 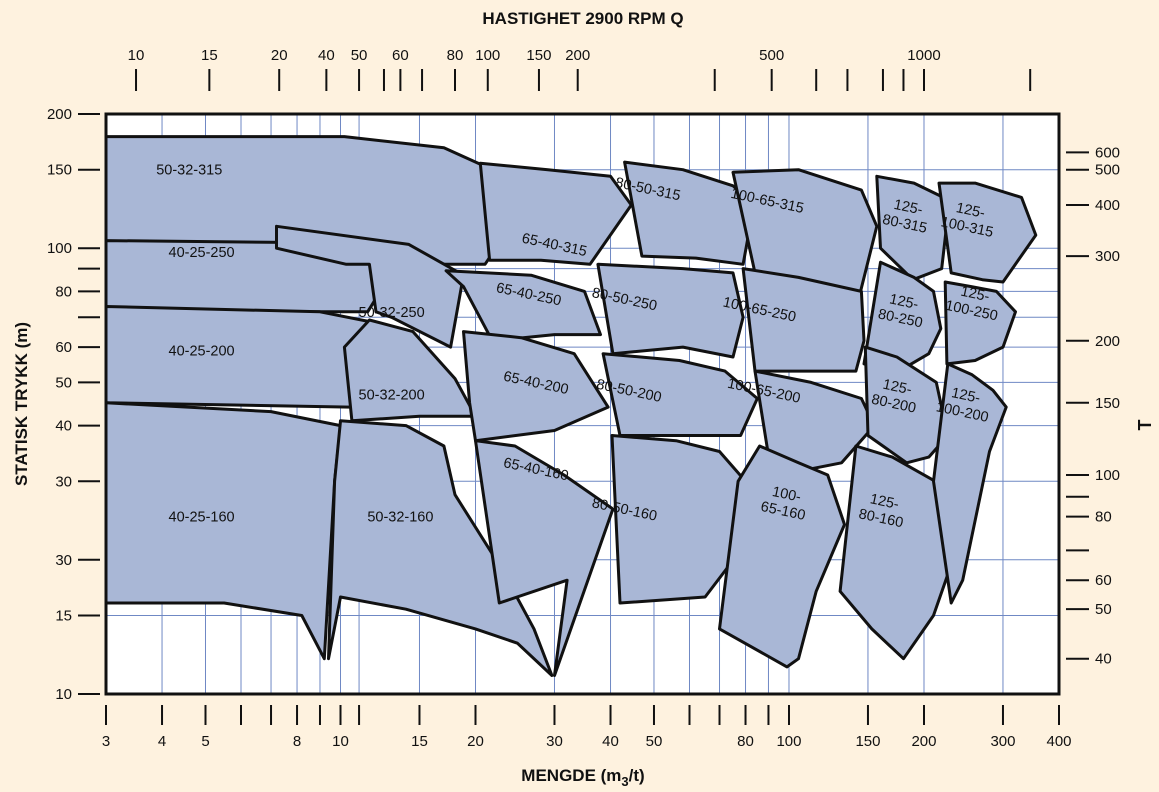 I want to click on bottom-tick-label-1: 4, so click(x=162, y=741).